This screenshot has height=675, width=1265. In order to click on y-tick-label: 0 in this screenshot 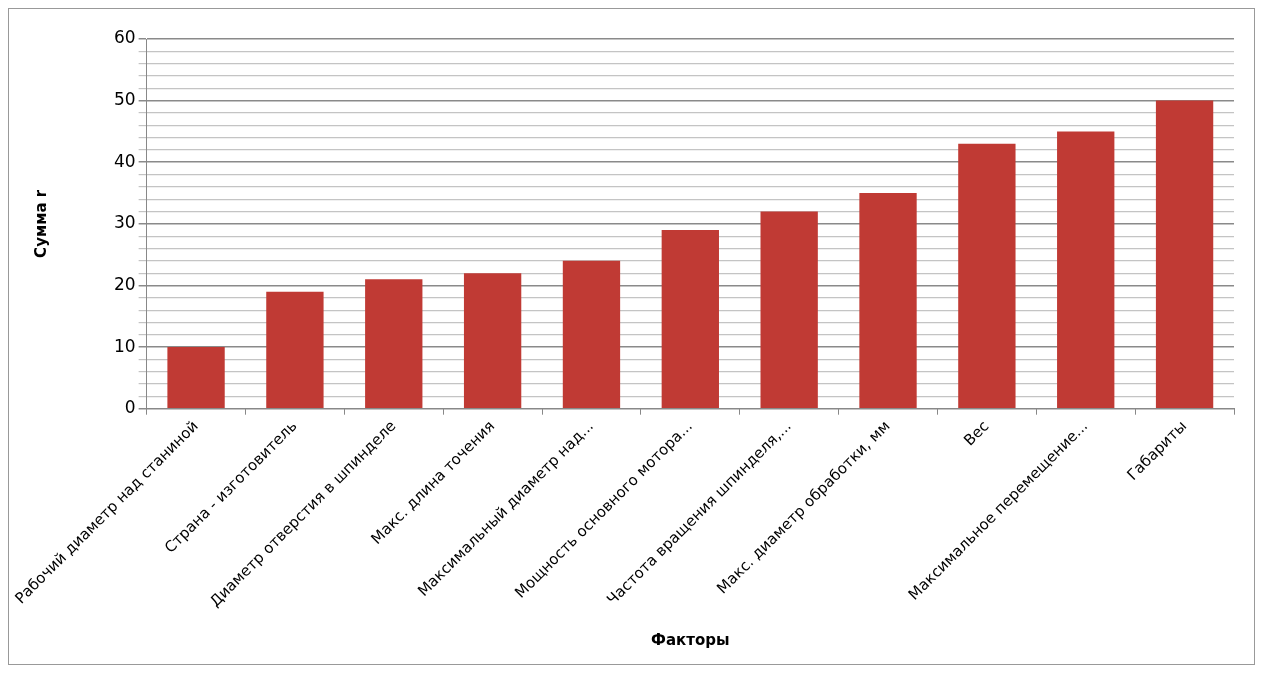, I will do `click(130, 407)`.